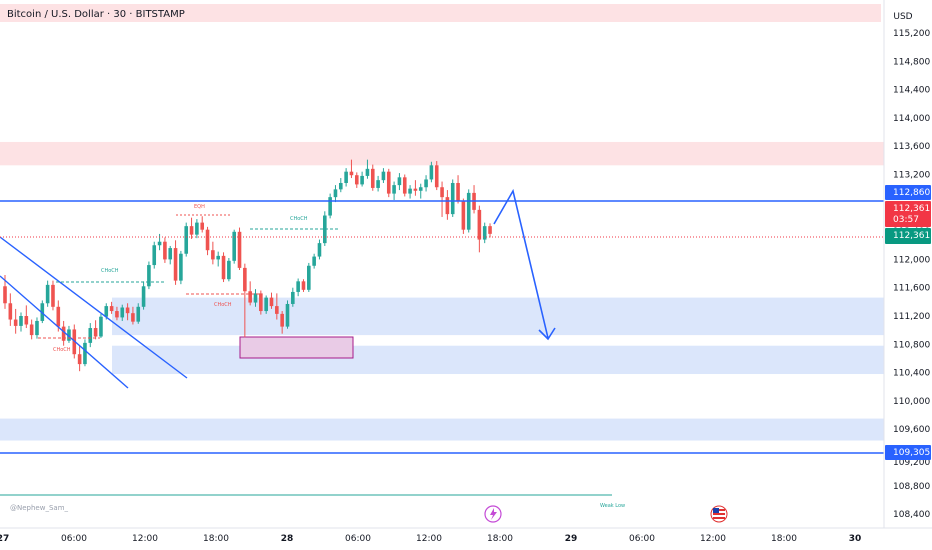  What do you see at coordinates (299, 219) in the screenshot?
I see `annotation-choch-top: CHoCH` at bounding box center [299, 219].